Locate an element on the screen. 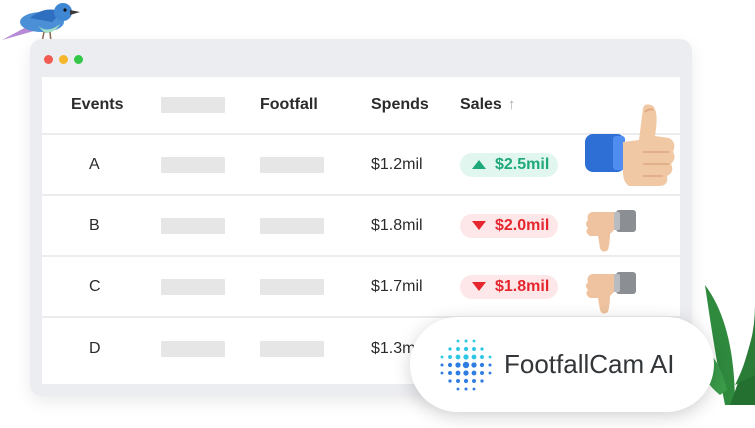  window-controls is located at coordinates (63, 59).